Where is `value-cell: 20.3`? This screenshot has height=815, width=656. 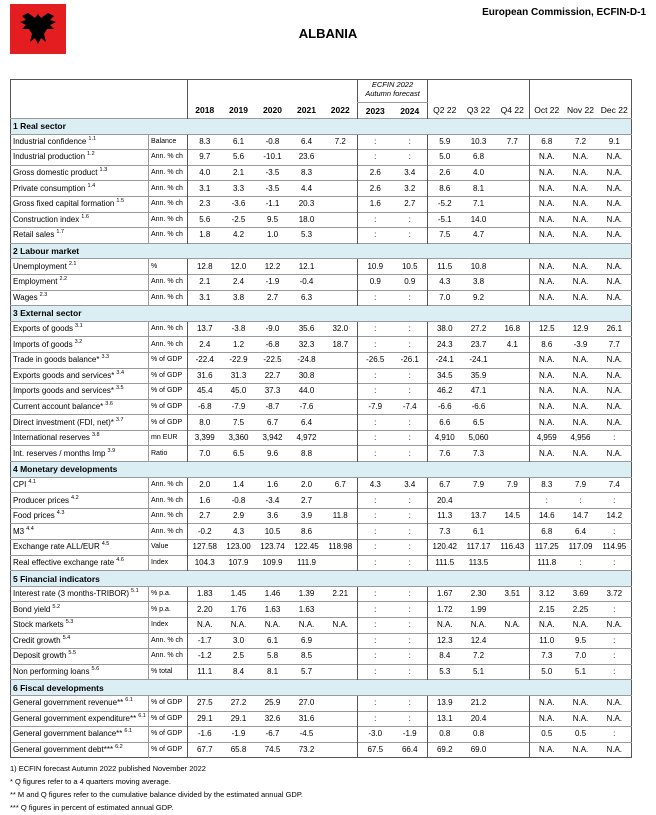
value-cell: 20.3 is located at coordinates (306, 204).